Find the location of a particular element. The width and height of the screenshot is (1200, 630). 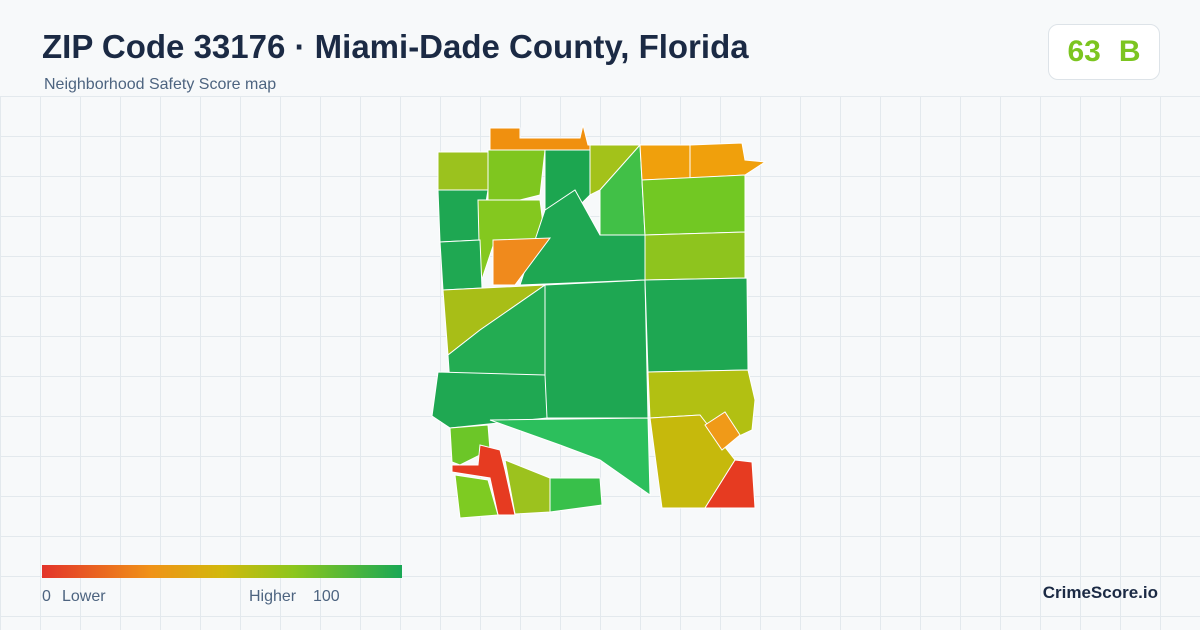

score-badge: 63 B is located at coordinates (1104, 52).